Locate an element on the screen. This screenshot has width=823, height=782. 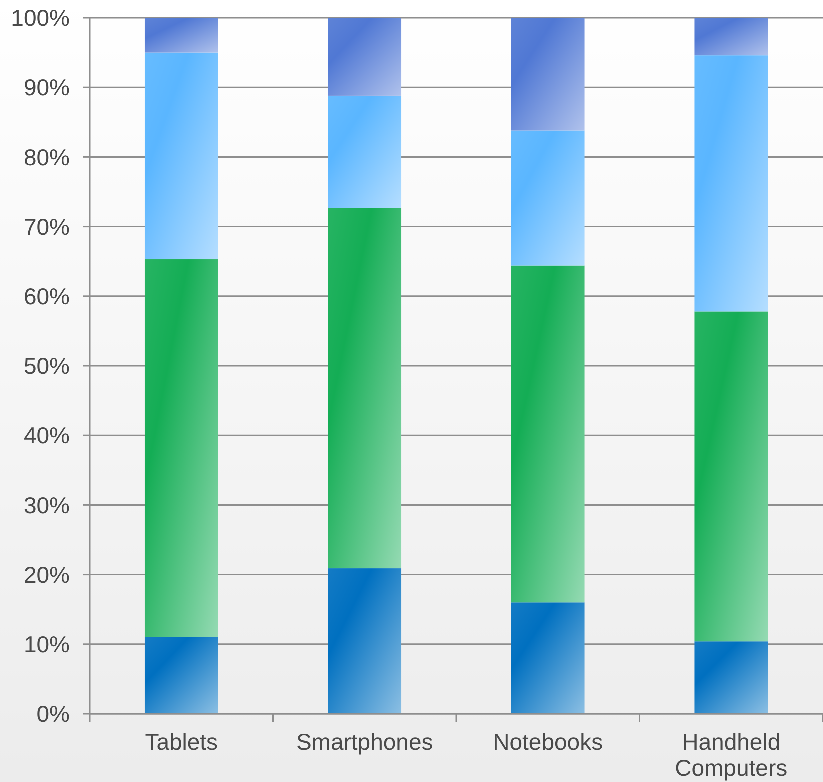
y-tick-label: 40% is located at coordinates (47, 435).